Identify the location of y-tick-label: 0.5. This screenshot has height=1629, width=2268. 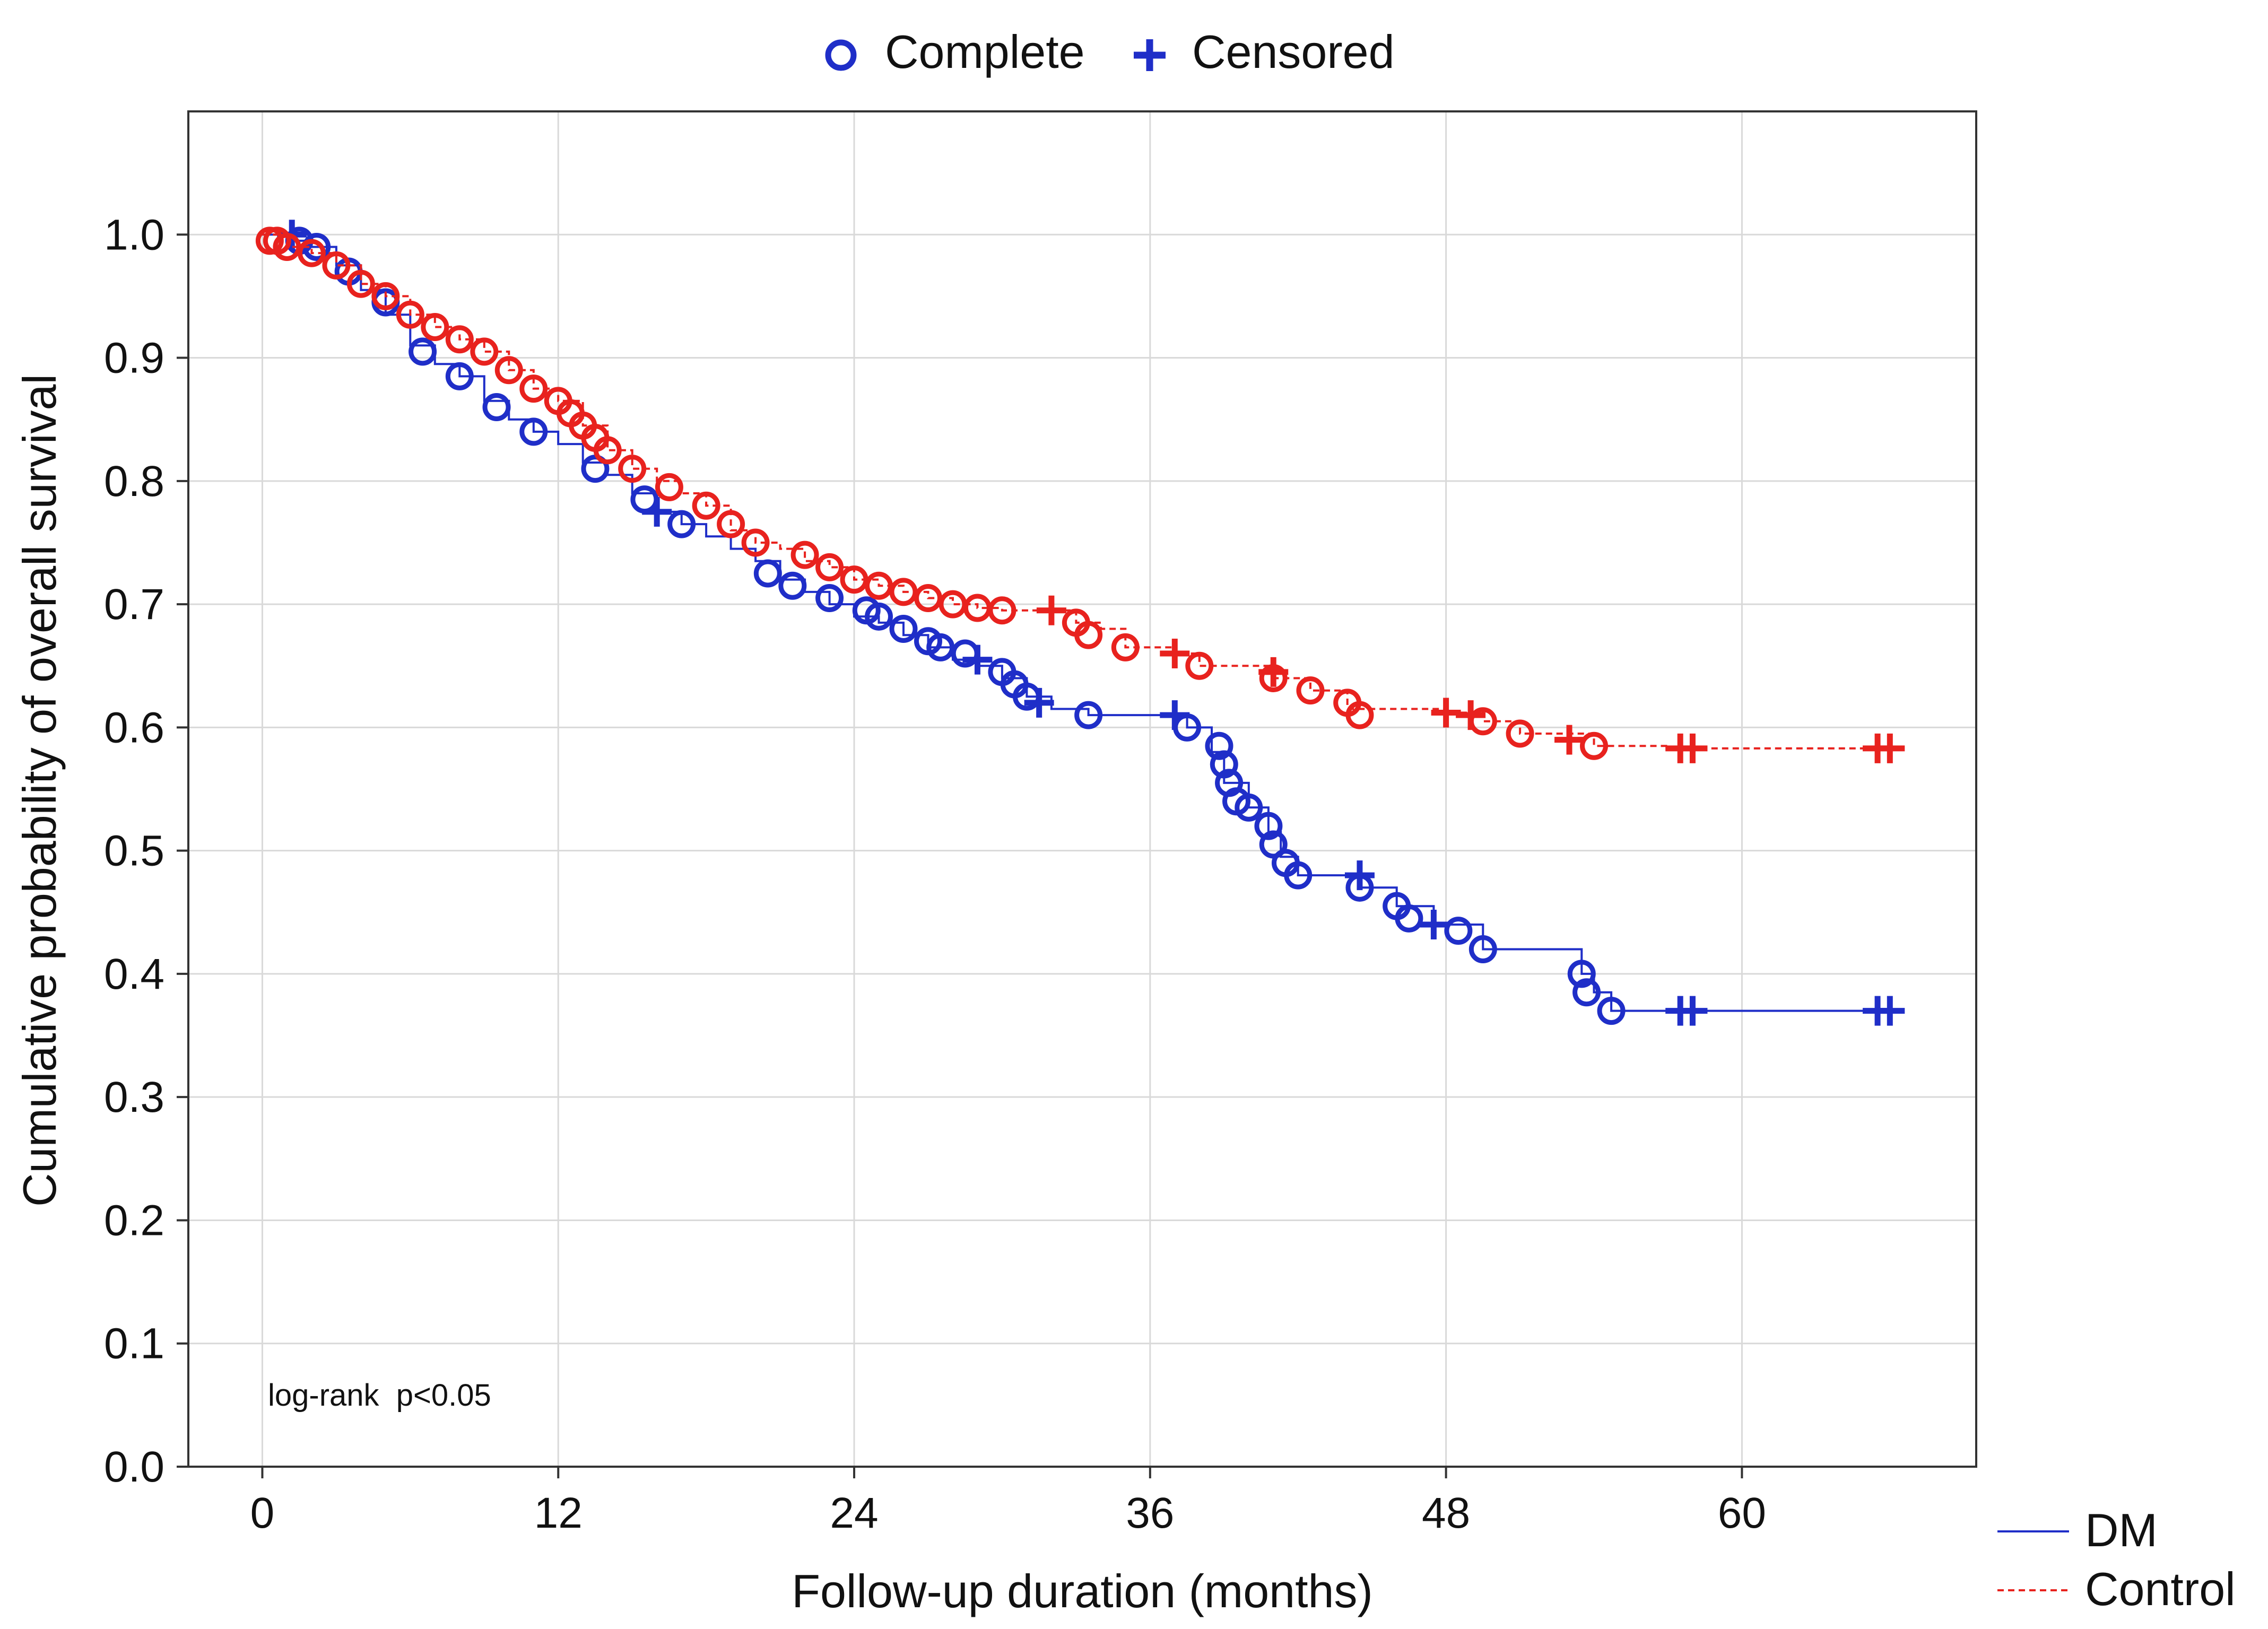
(134, 851).